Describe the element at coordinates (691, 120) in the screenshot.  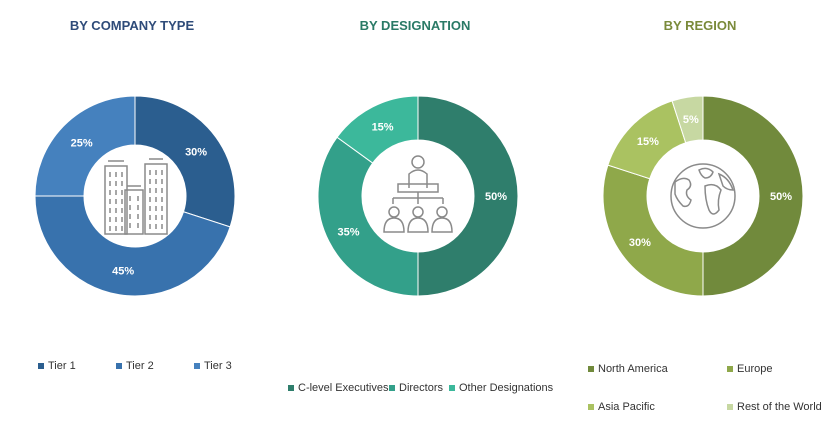
I see `data-label-rest-of-the-world: 5%` at that location.